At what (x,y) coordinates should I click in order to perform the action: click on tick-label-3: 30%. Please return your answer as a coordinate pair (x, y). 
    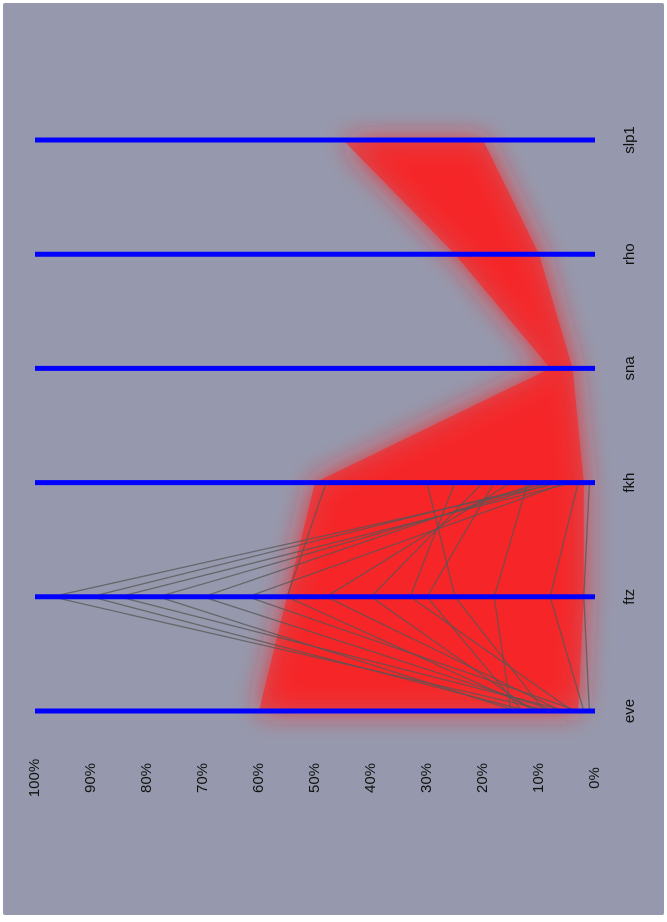
    Looking at the image, I should click on (426, 778).